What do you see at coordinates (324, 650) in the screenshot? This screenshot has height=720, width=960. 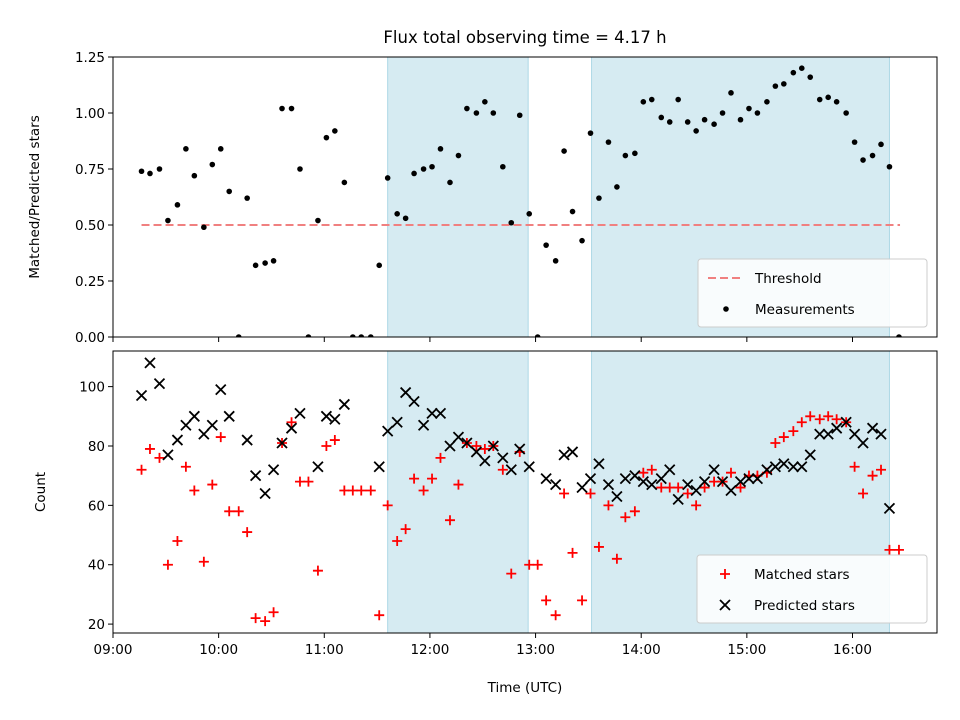 I see `x-tick-label: 11:00` at bounding box center [324, 650].